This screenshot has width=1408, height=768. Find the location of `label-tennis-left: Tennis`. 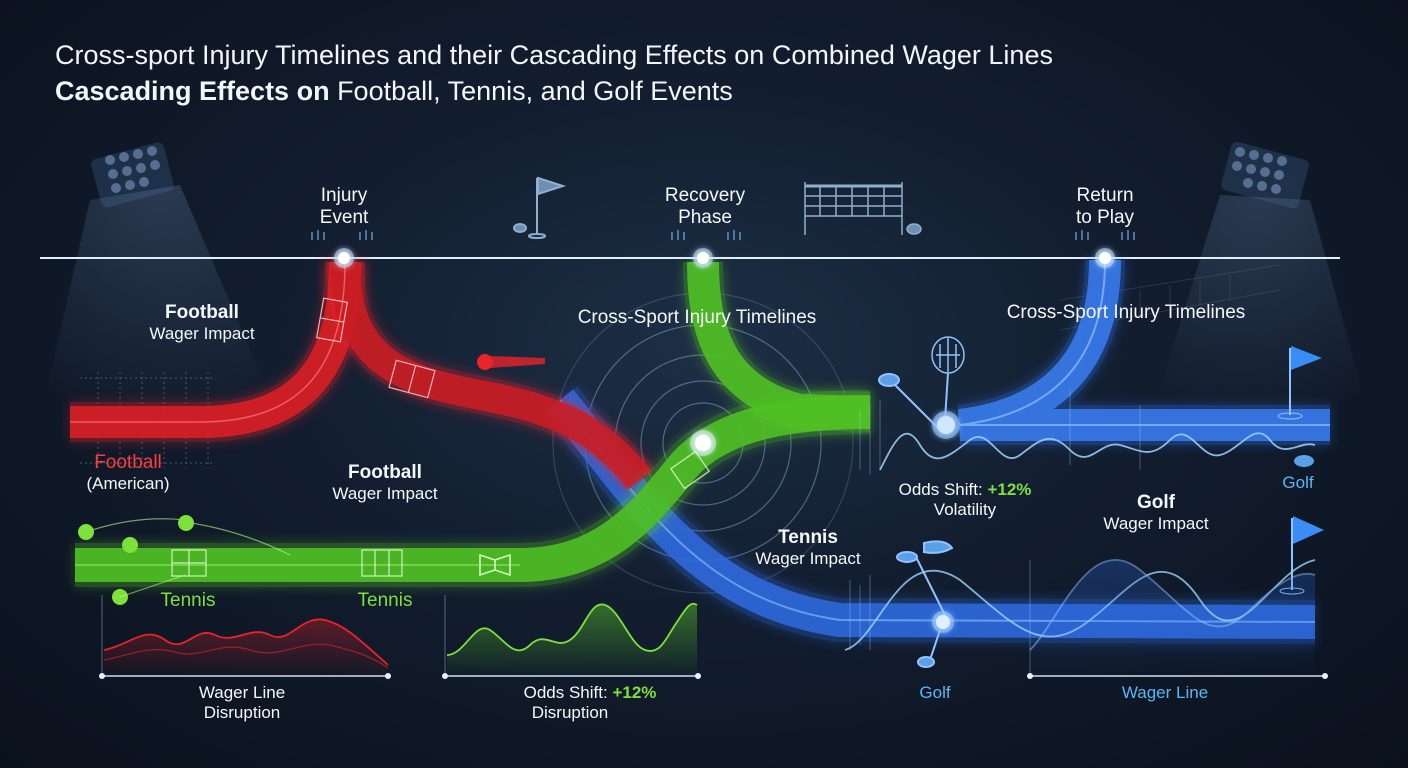

label-tennis-left: Tennis is located at coordinates (188, 600).